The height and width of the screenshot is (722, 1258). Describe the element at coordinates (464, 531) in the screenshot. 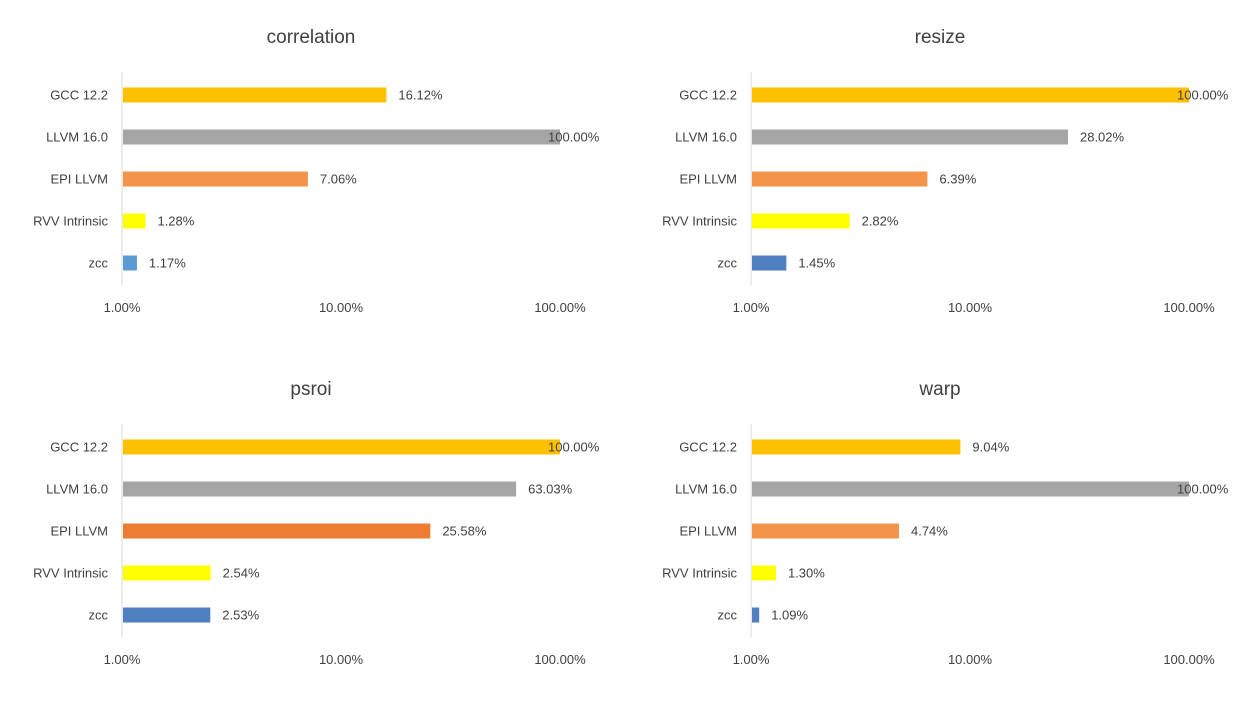

I see `data-label: 25.58%` at that location.